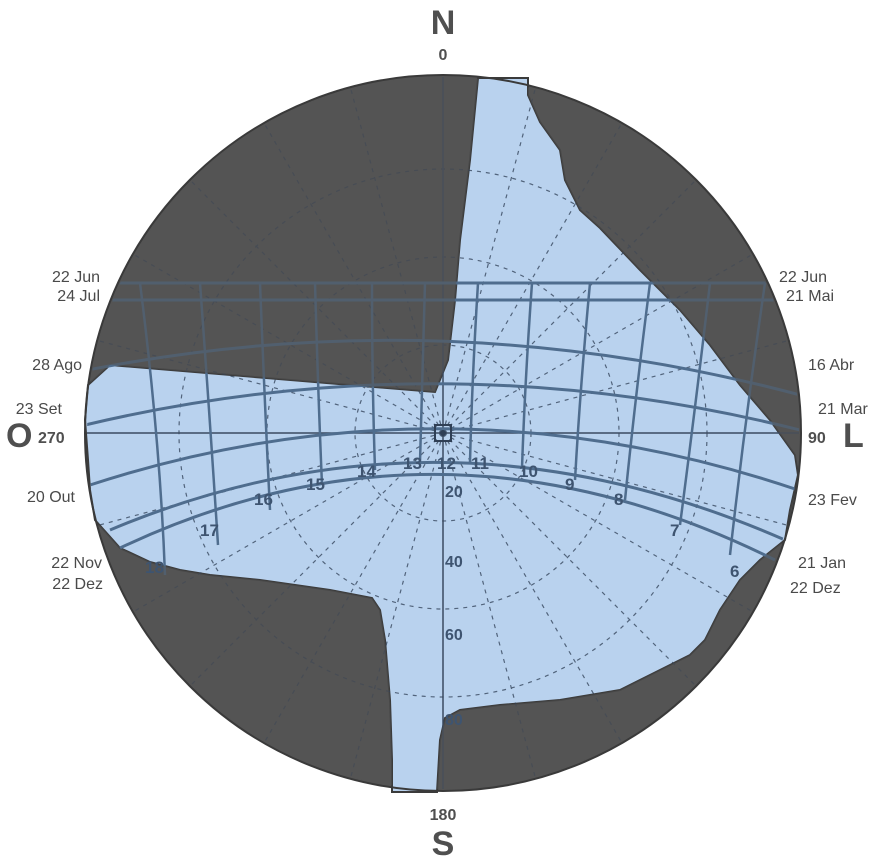 The height and width of the screenshot is (859, 880). I want to click on hour-label: 7, so click(674, 530).